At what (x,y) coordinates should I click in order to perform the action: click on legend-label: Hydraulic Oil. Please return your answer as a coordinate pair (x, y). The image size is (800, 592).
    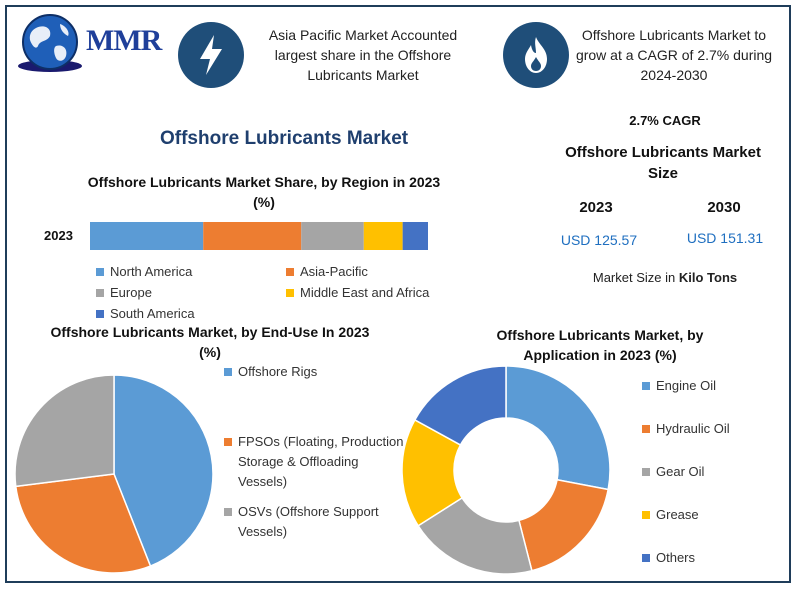
    Looking at the image, I should click on (693, 428).